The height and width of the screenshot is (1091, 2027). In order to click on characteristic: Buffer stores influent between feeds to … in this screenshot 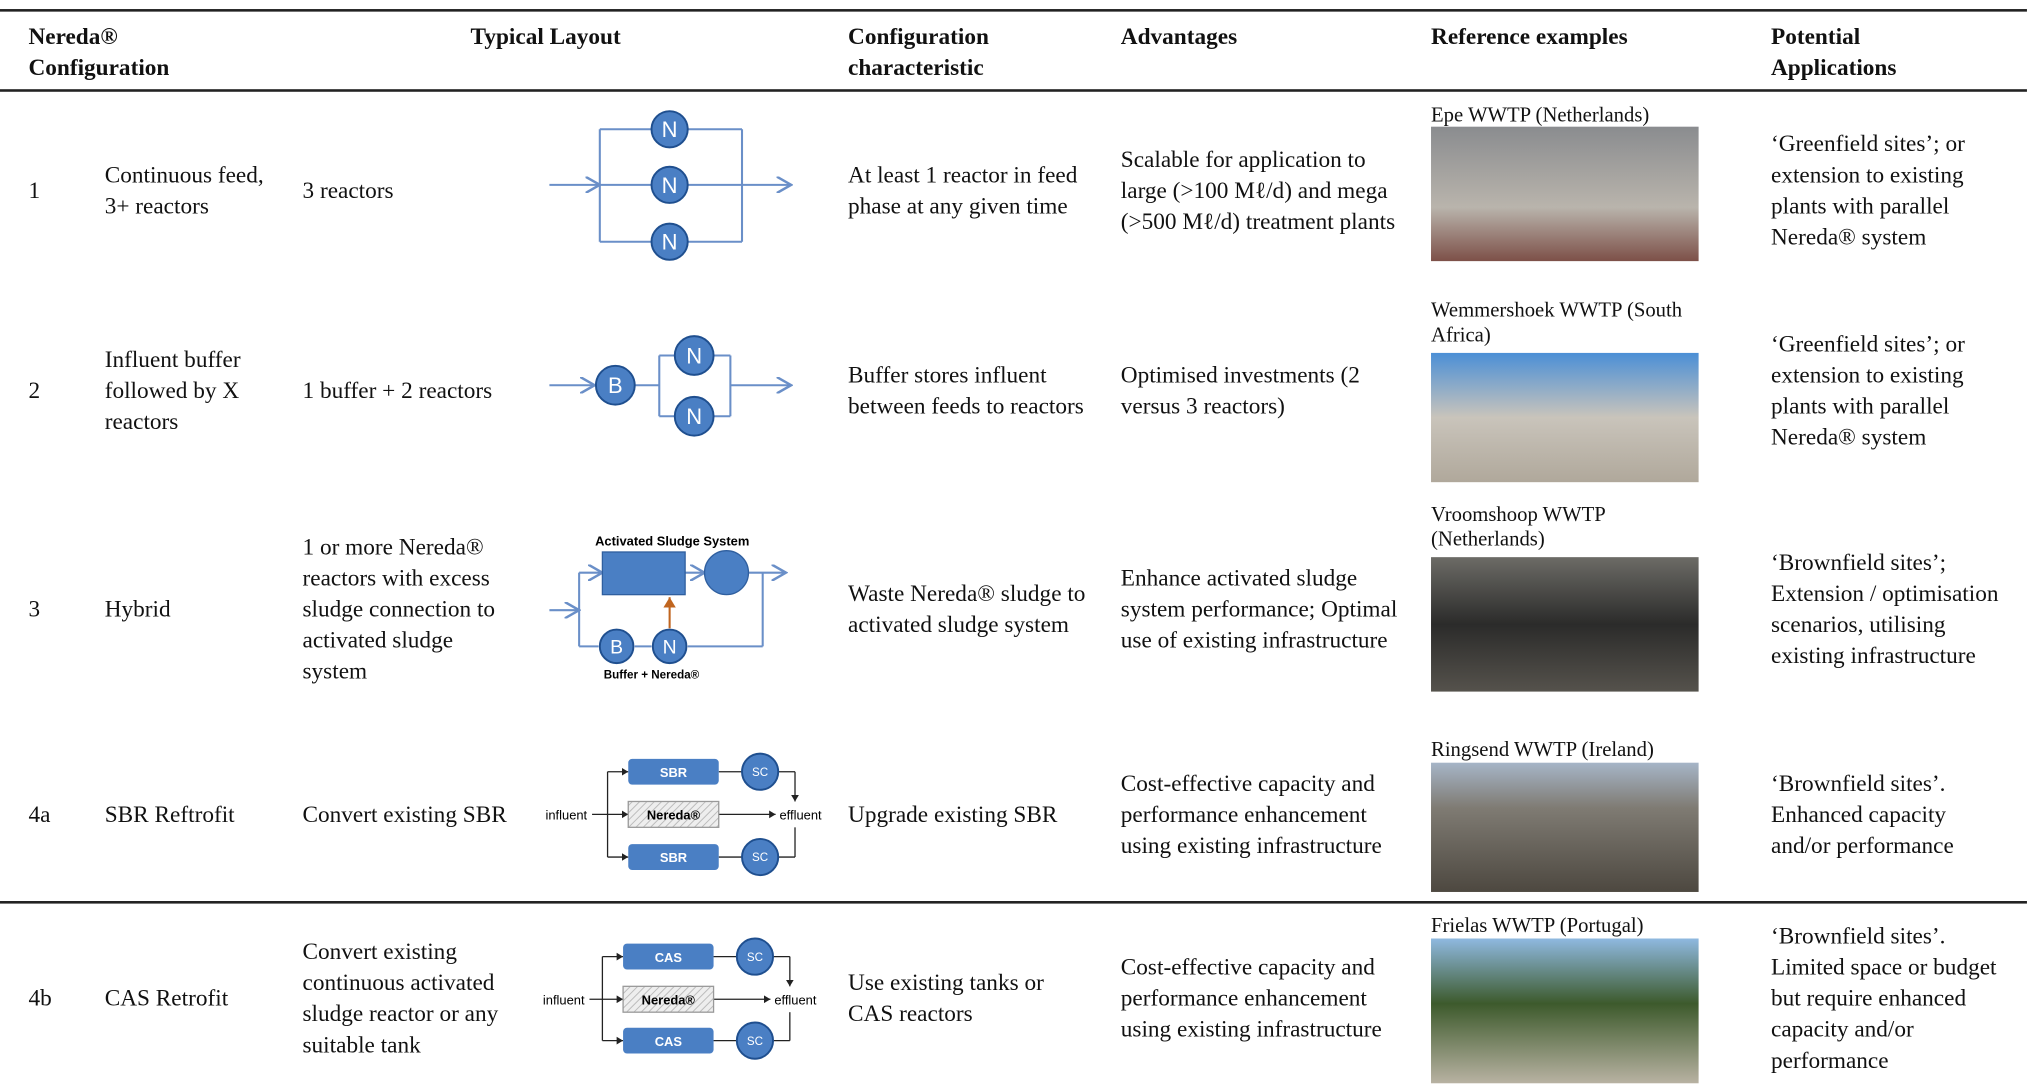, I will do `click(966, 390)`.